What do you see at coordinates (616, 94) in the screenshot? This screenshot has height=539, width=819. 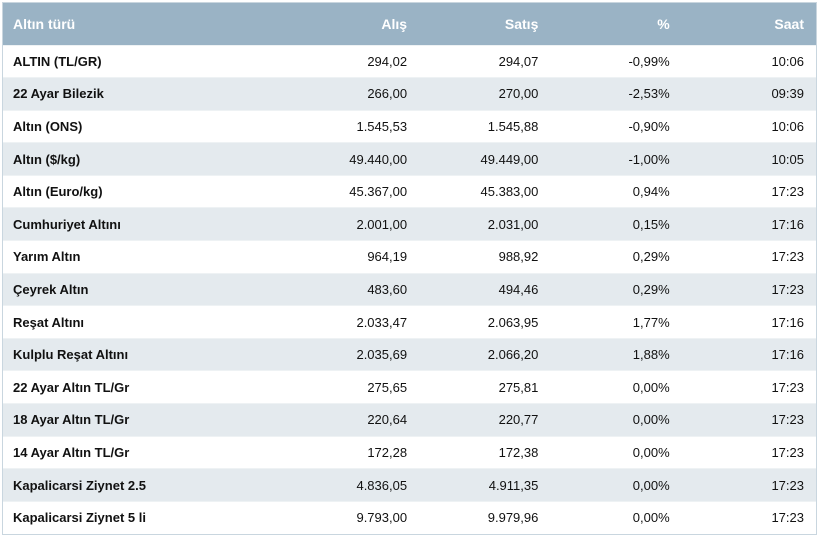 I see `cell-change-percent: -2,53%` at bounding box center [616, 94].